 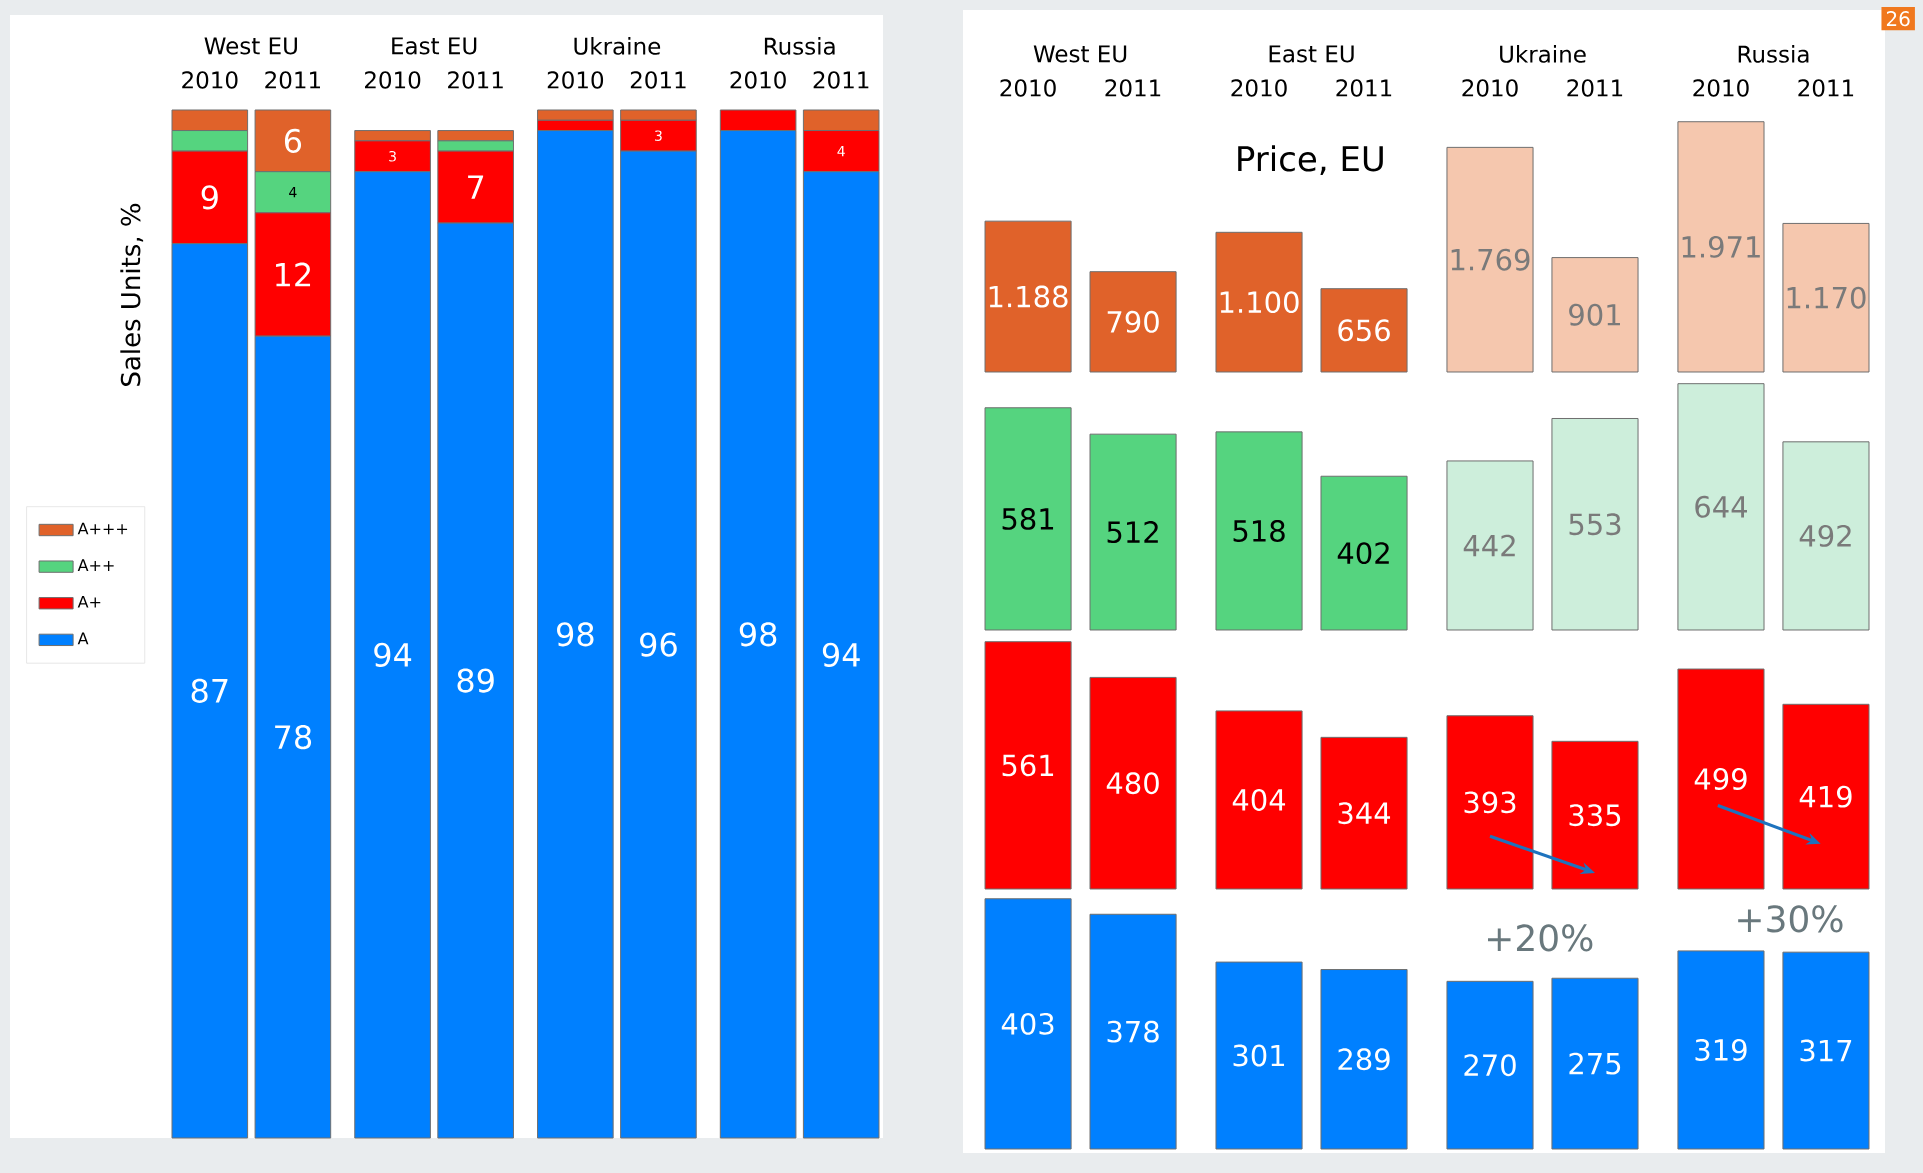 What do you see at coordinates (1259, 799) in the screenshot?
I see `data-label: 404` at bounding box center [1259, 799].